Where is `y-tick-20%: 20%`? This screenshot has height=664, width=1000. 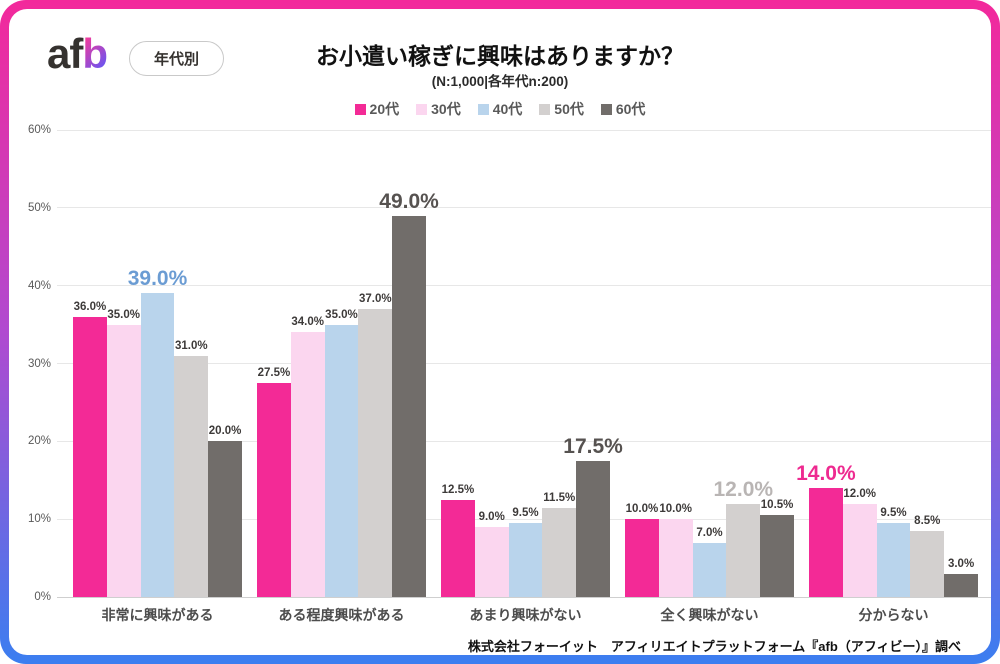 y-tick-20%: 20% is located at coordinates (39, 441).